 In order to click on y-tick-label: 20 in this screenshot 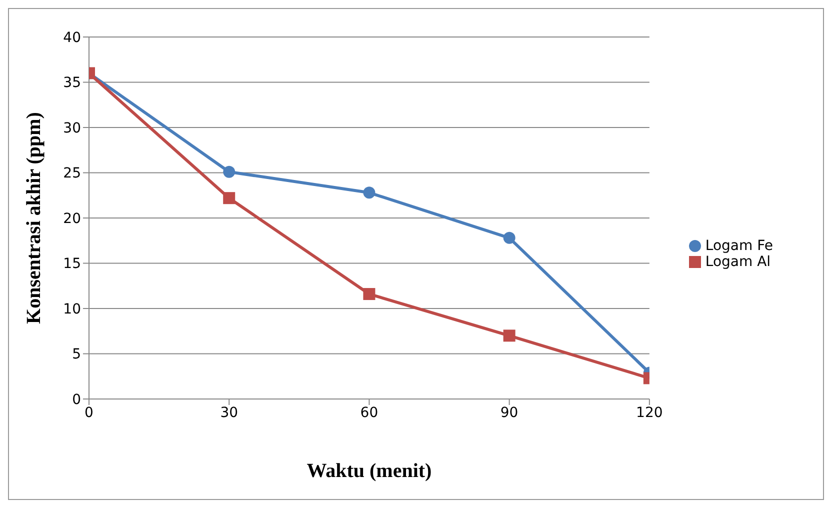, I will do `click(72, 218)`.